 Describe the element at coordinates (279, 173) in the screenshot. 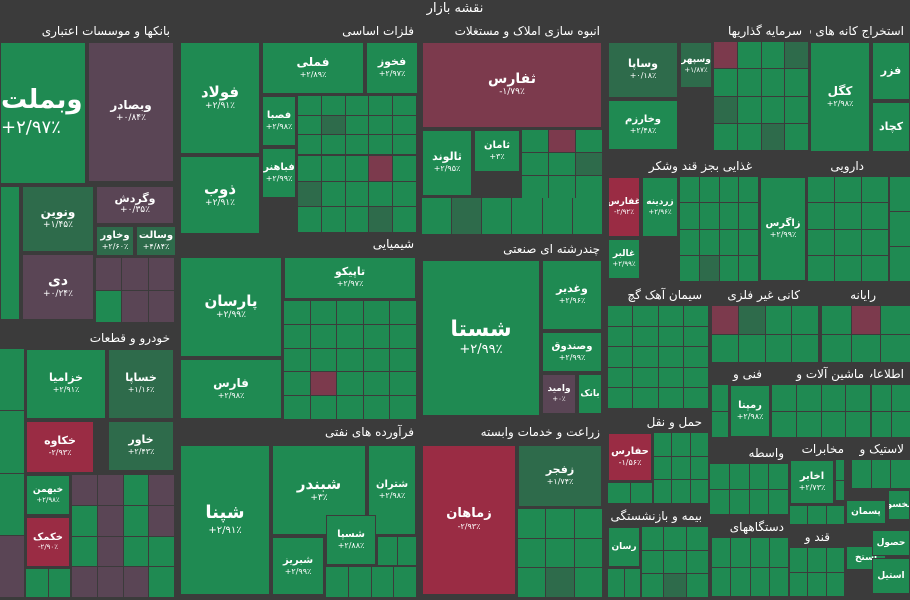

I see `tile-fabahar: فباهنر +۲/۹۹٪` at that location.